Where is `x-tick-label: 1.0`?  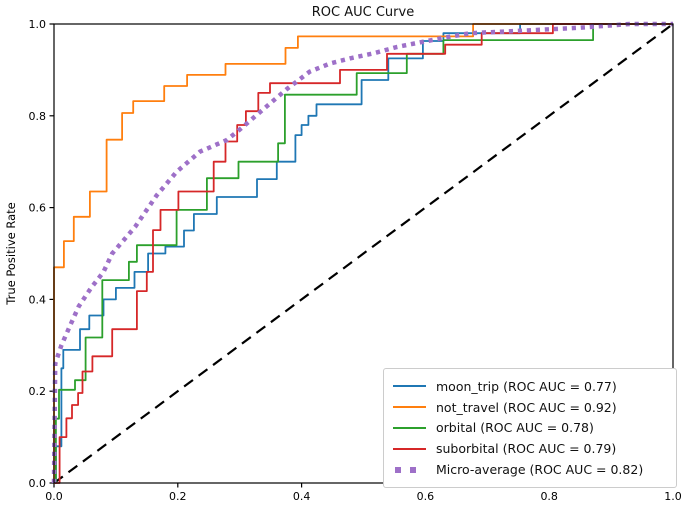
x-tick-label: 1.0 is located at coordinates (673, 496).